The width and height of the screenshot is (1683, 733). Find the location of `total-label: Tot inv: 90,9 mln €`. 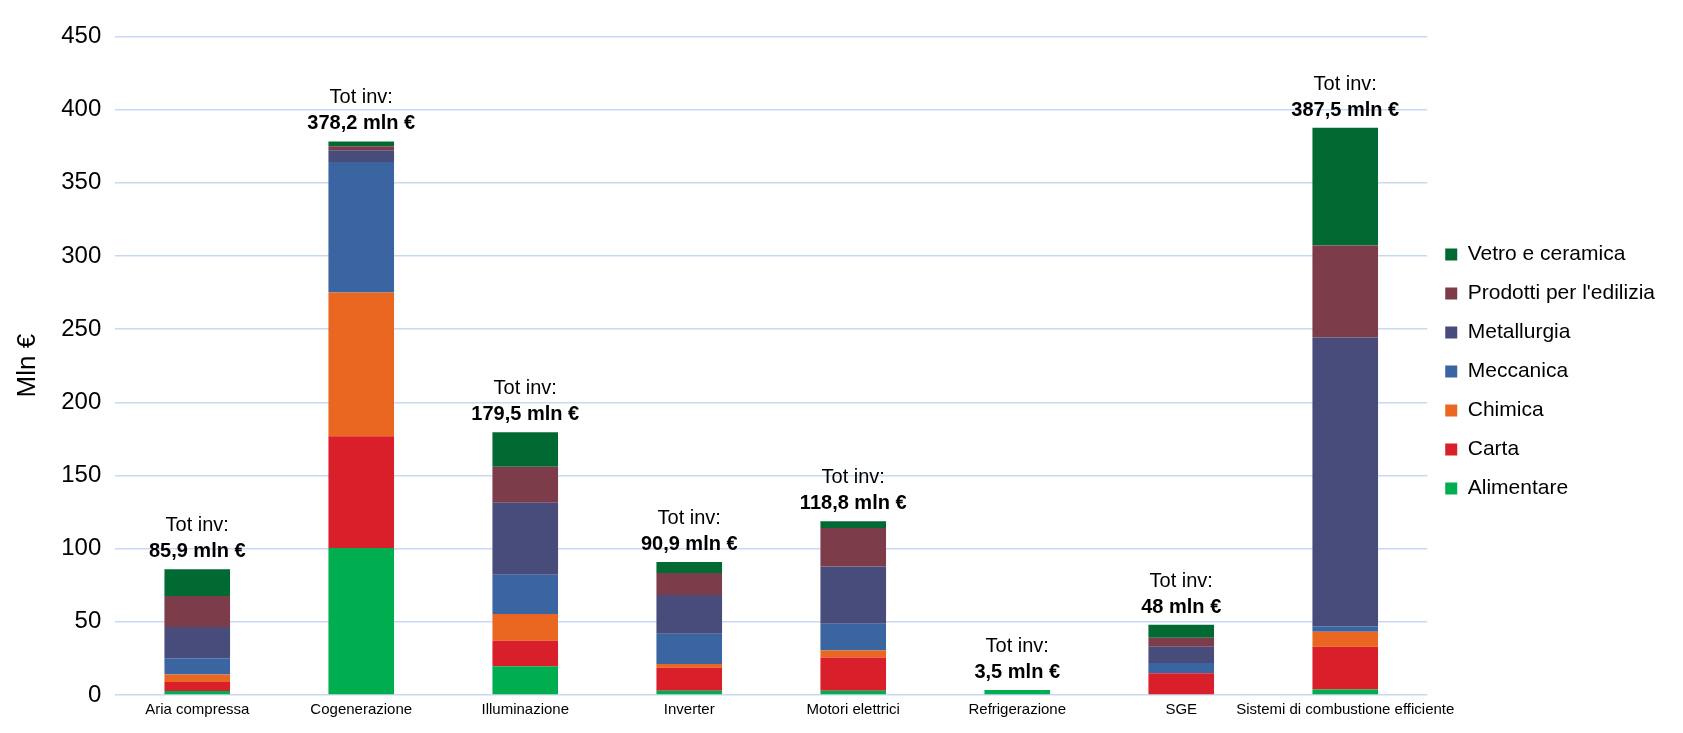

total-label: Tot inv: 90,9 mln € is located at coordinates (689, 529).